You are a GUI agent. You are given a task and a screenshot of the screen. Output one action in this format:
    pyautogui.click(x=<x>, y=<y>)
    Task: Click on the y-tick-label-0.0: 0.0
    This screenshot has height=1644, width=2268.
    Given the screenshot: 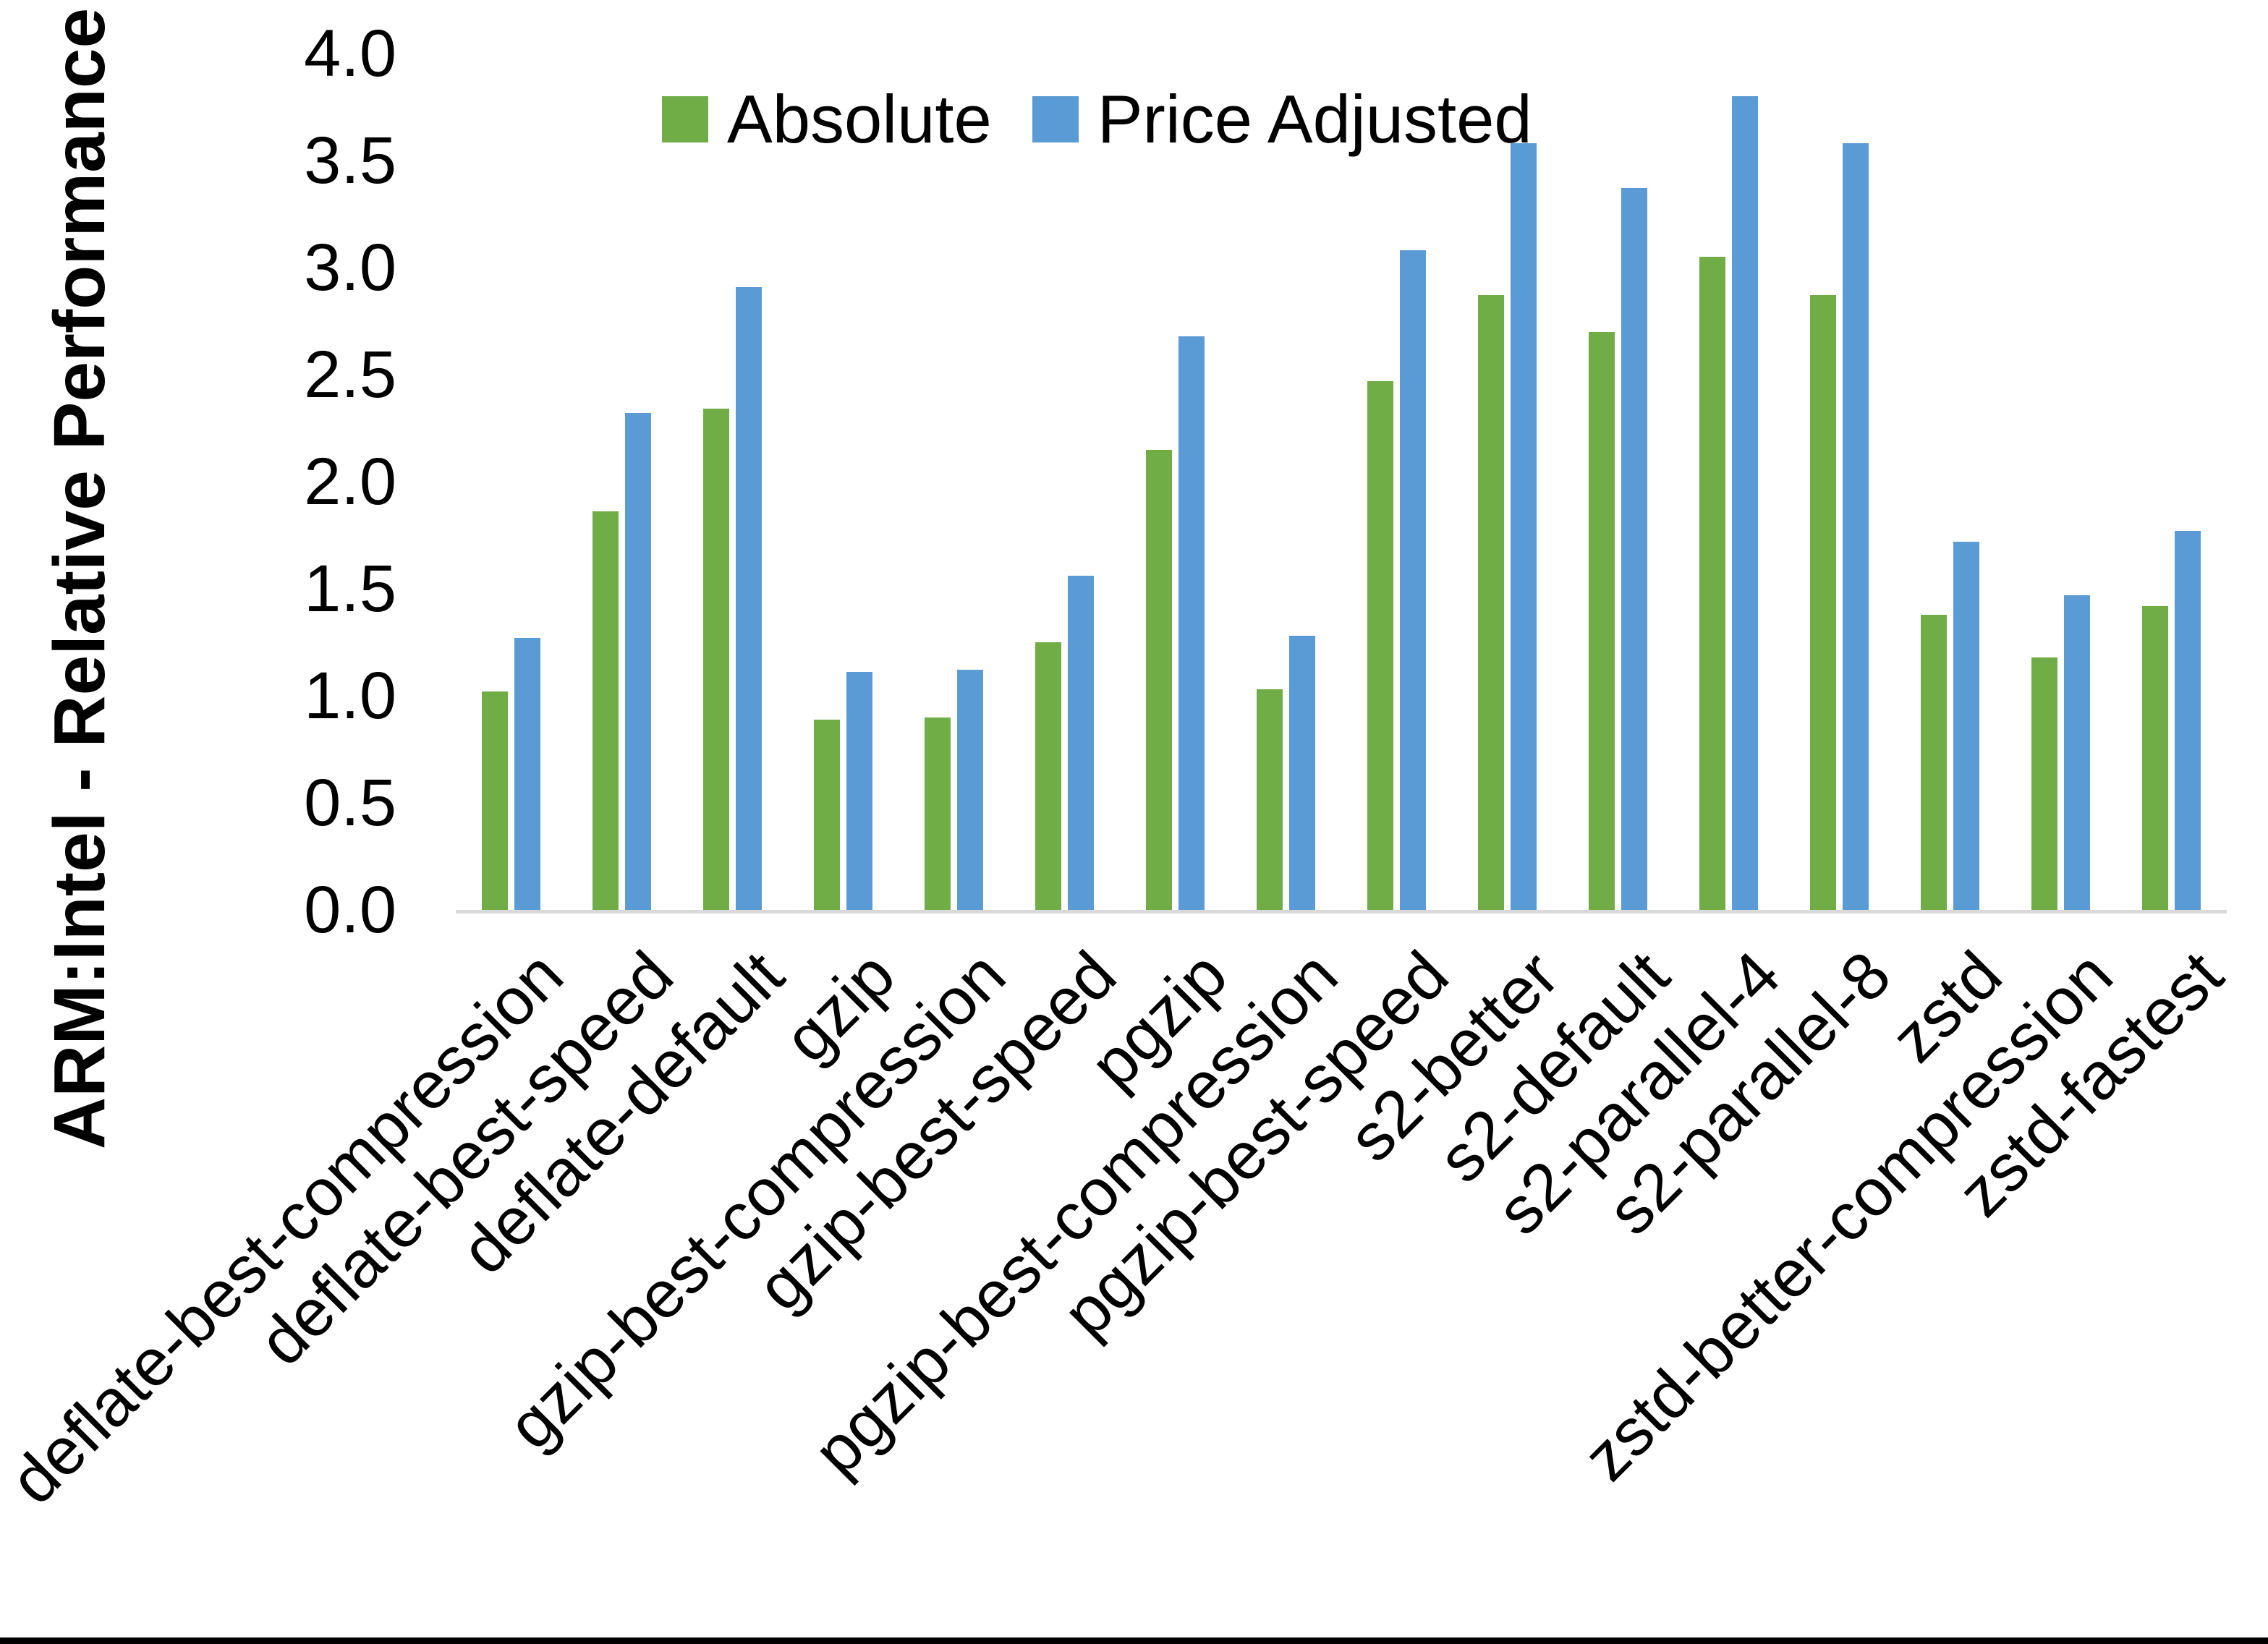 What is the action you would take?
    pyautogui.click(x=350, y=910)
    